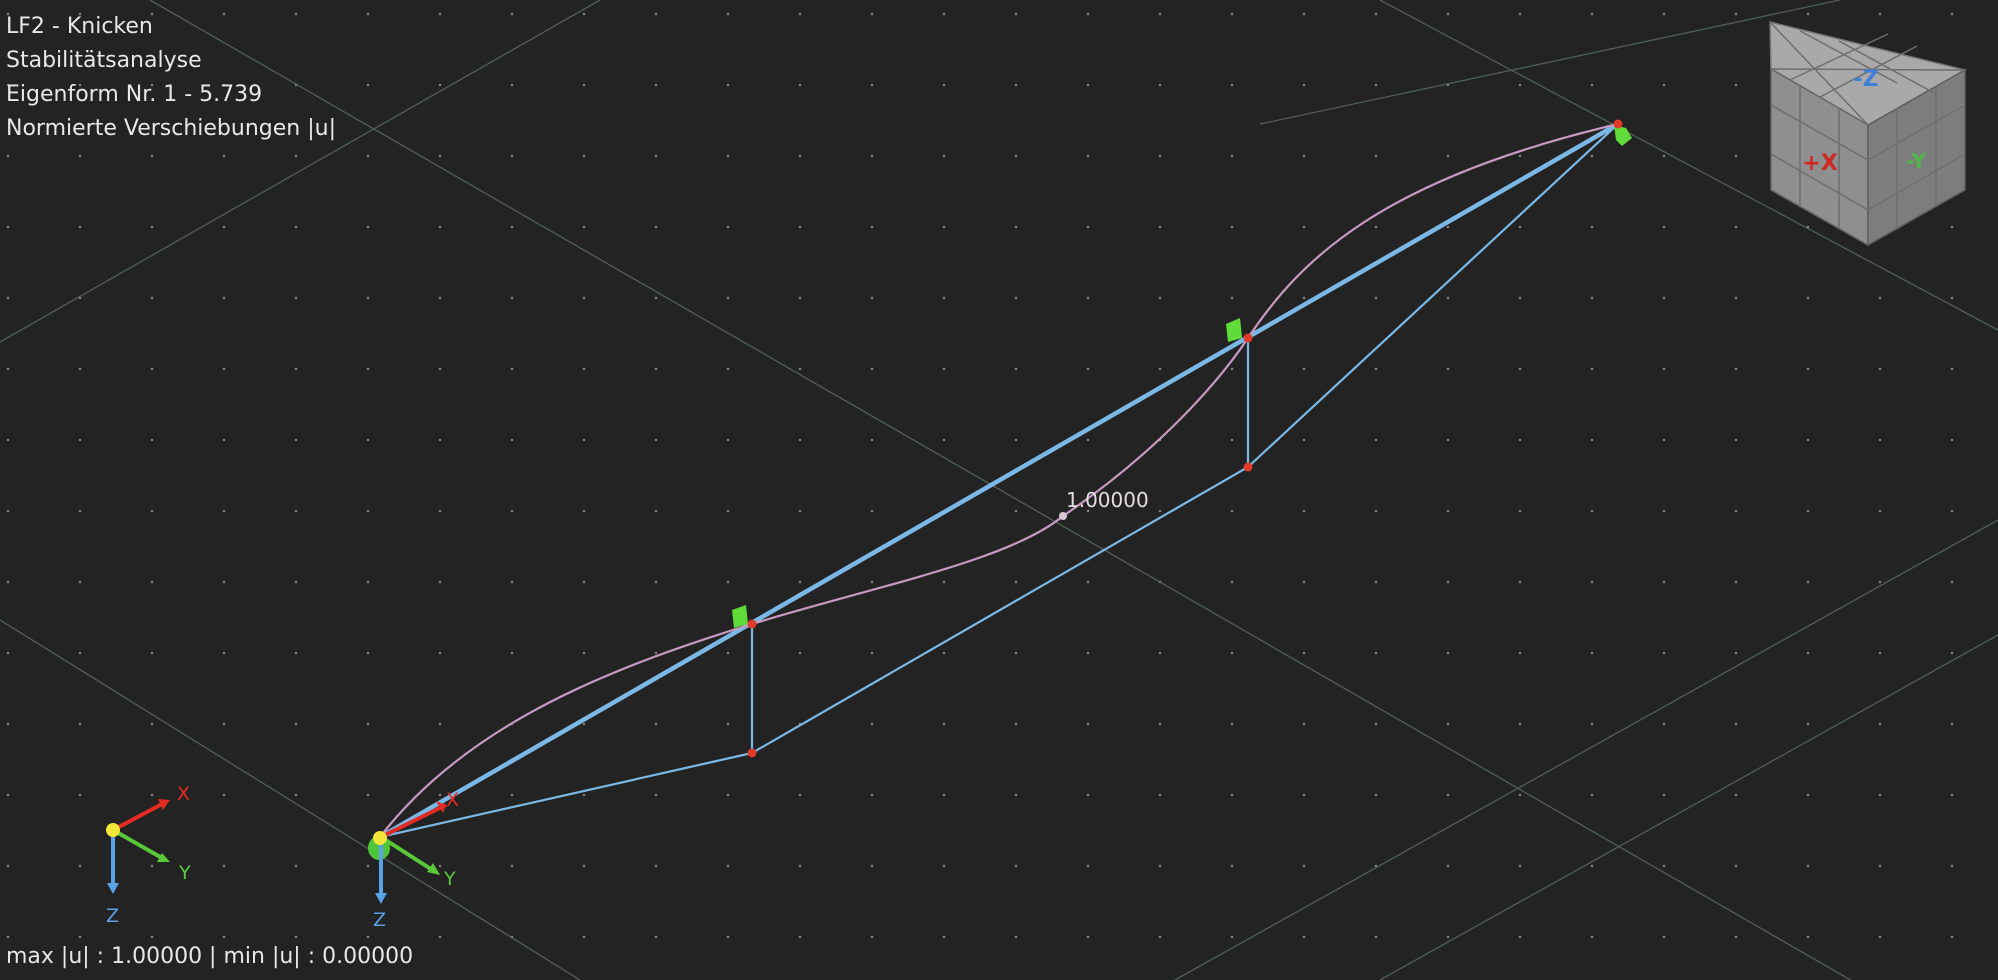 Image resolution: width=1998 pixels, height=980 pixels. I want to click on global-x-label: X, so click(183, 794).